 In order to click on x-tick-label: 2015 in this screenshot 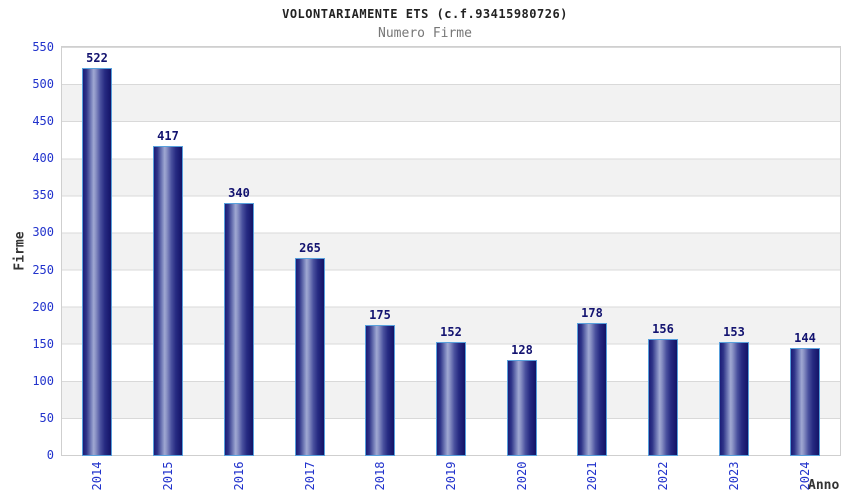, I will do `click(168, 476)`.